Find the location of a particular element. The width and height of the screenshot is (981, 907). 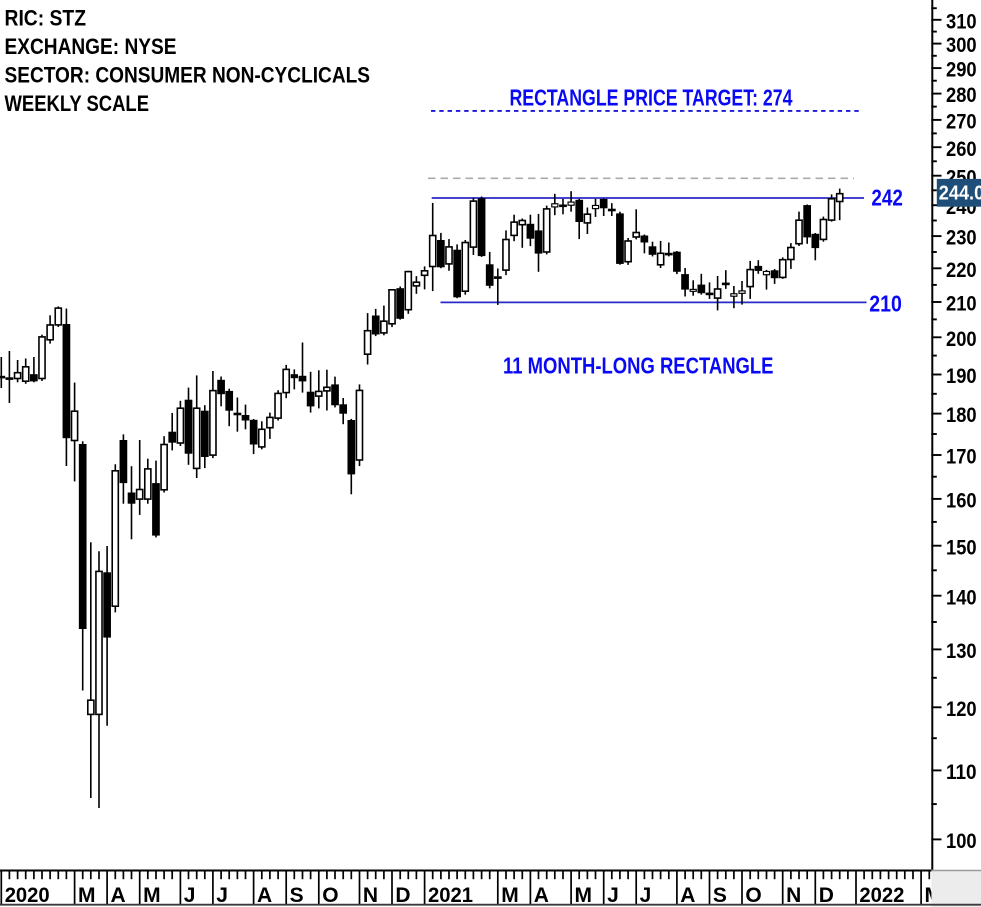

svg-text: 244.0 is located at coordinates (960, 194).